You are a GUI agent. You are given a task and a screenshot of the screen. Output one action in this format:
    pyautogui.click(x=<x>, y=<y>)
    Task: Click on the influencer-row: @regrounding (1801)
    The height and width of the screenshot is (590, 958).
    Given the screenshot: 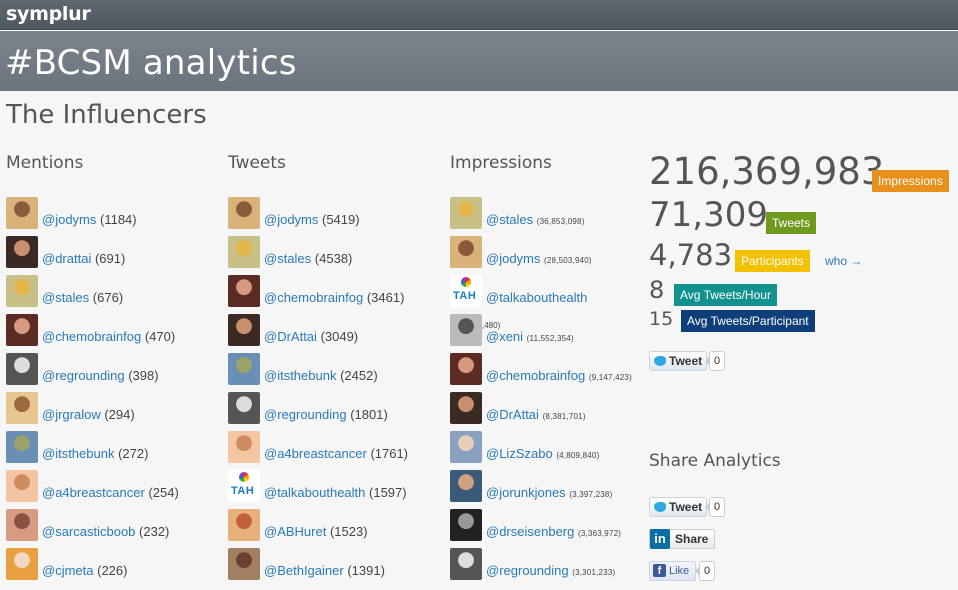 What is the action you would take?
    pyautogui.click(x=335, y=411)
    